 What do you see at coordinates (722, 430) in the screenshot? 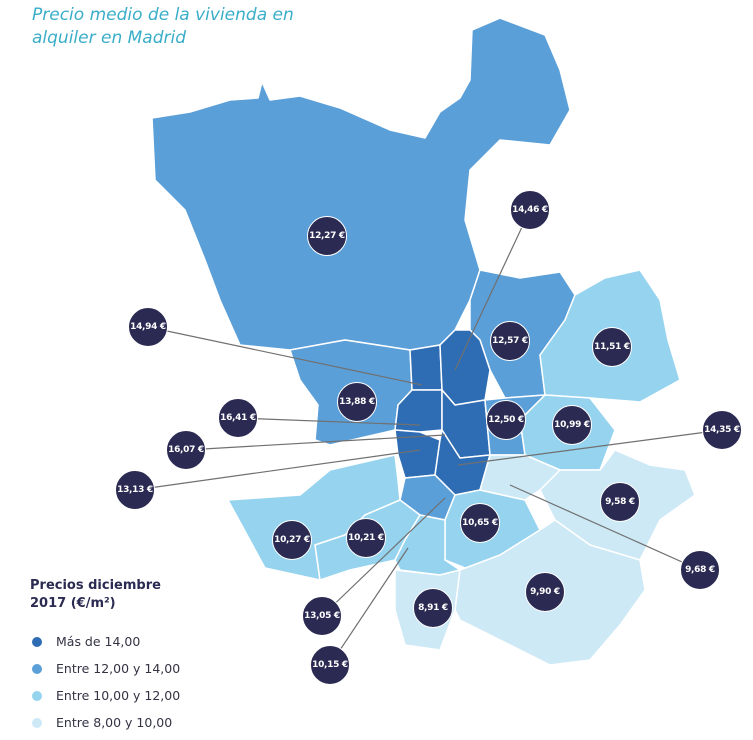
I see `price-bubble: 14,35 €` at bounding box center [722, 430].